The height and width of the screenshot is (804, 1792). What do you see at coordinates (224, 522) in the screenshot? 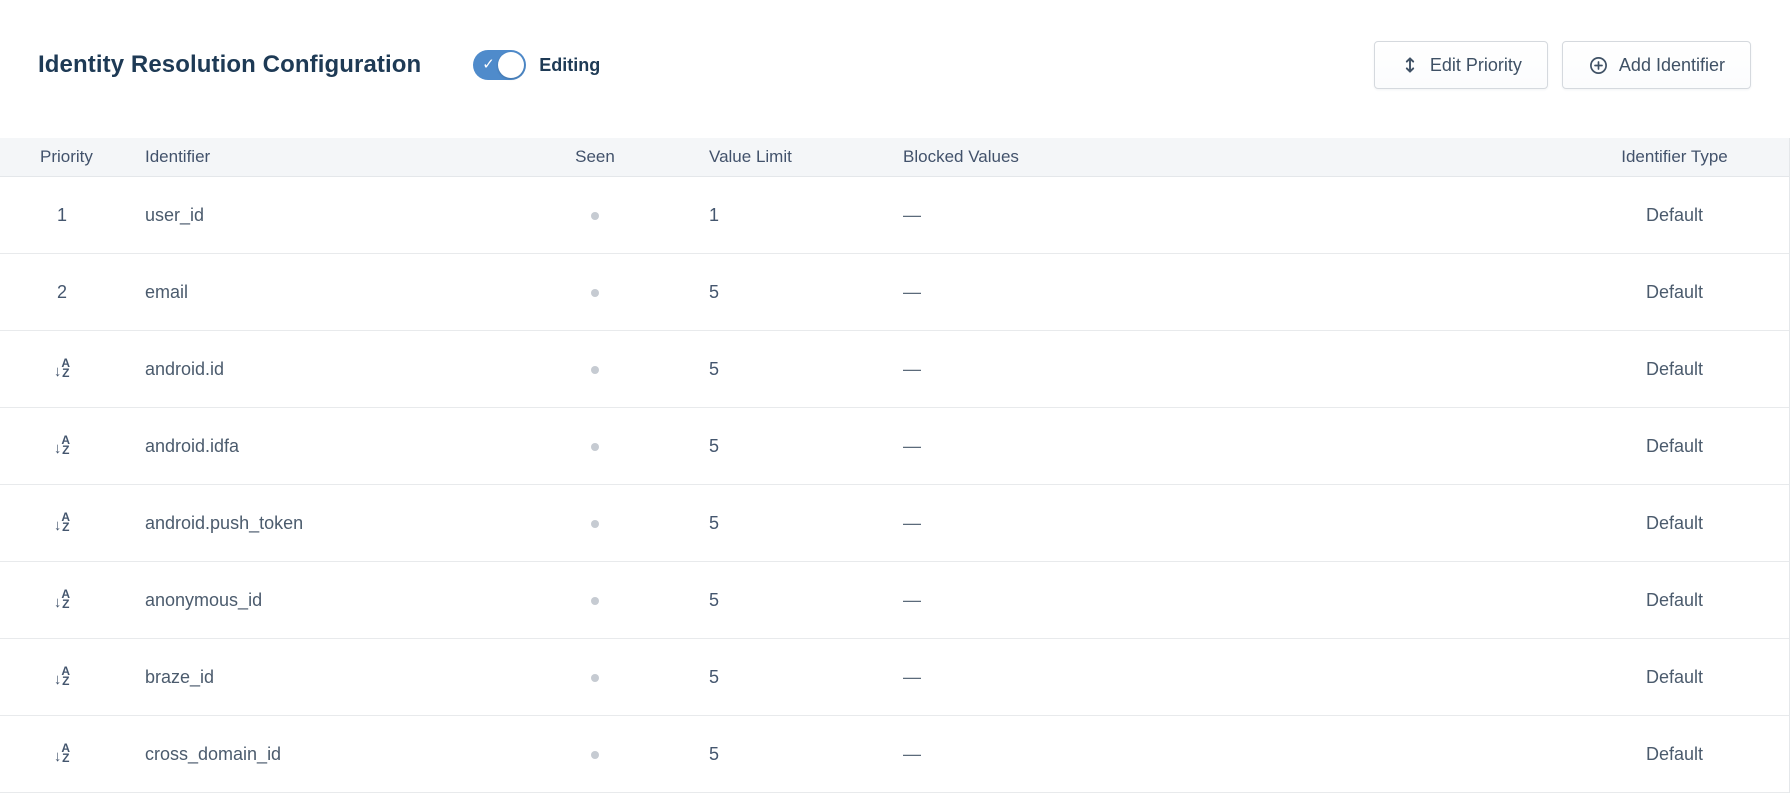
I see `identifier-cell: android.push_token` at bounding box center [224, 522].